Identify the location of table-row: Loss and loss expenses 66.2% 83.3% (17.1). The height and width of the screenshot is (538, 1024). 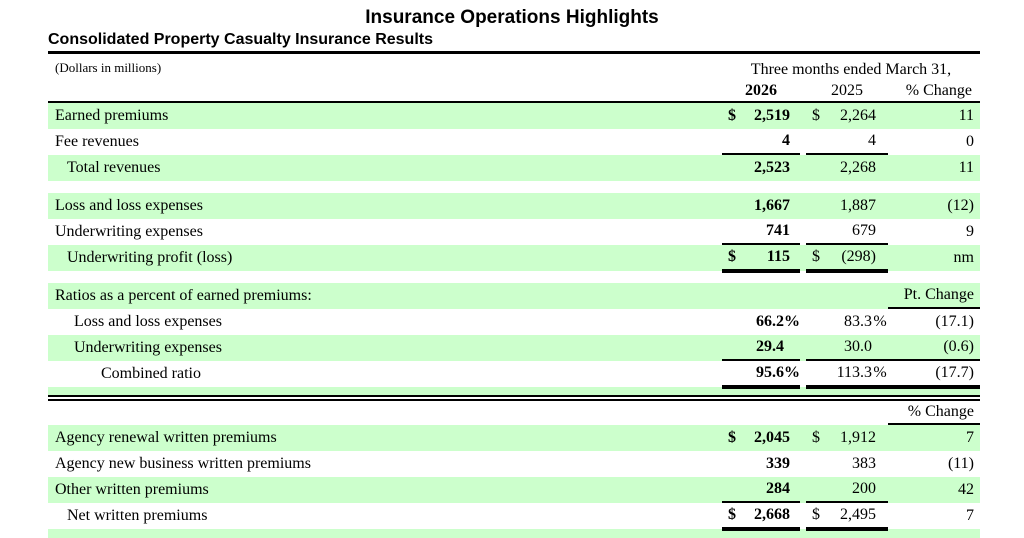
(514, 322).